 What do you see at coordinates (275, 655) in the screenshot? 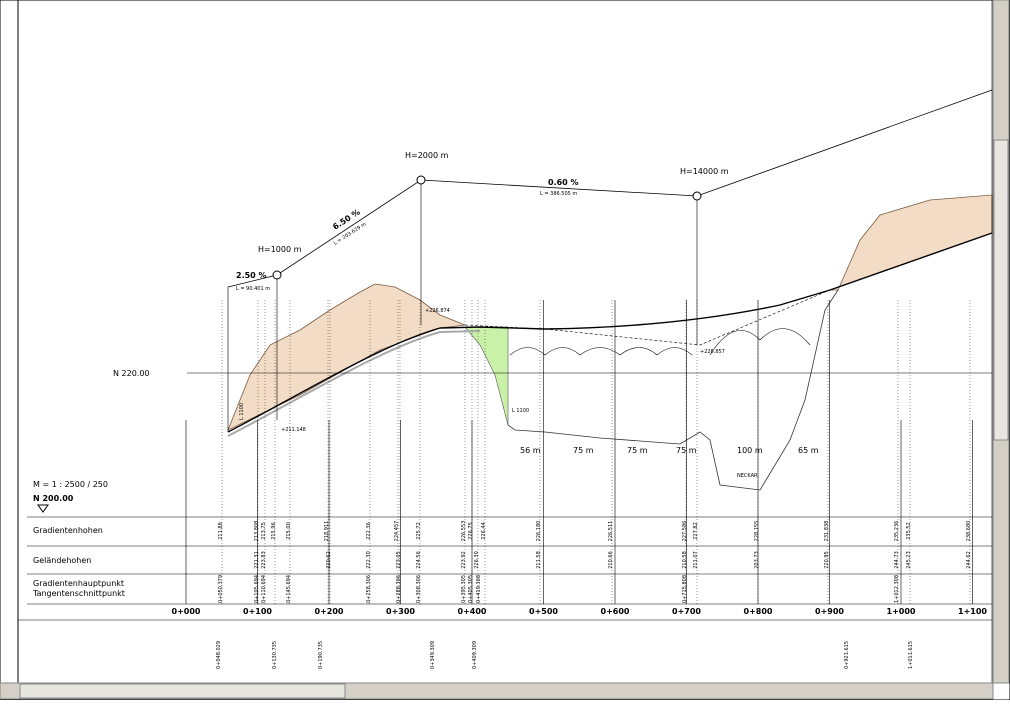
I see `table-value: 0+130.735` at bounding box center [275, 655].